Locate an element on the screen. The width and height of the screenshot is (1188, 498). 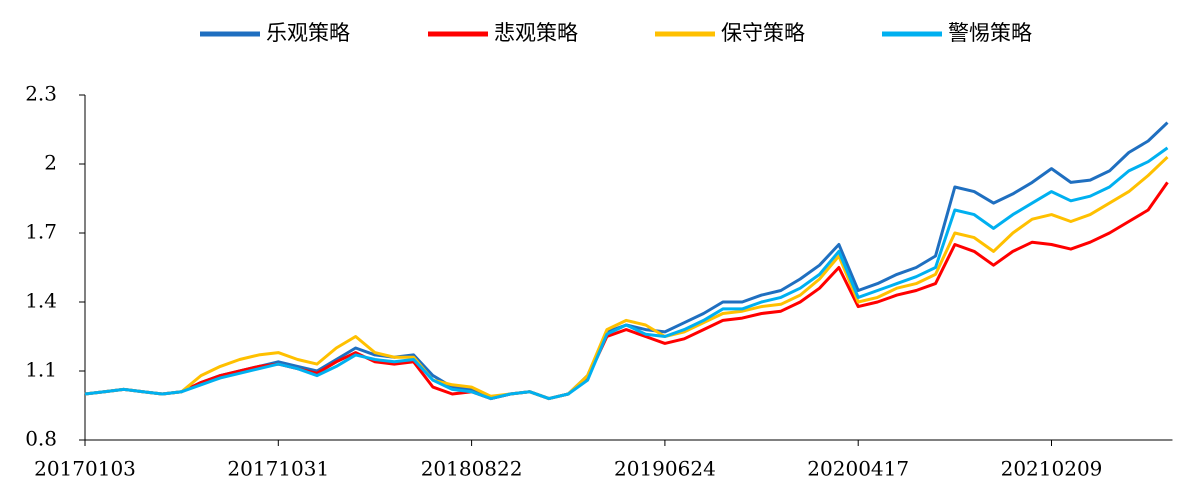
legend-label: 悲观策略 is located at coordinates (536, 33).